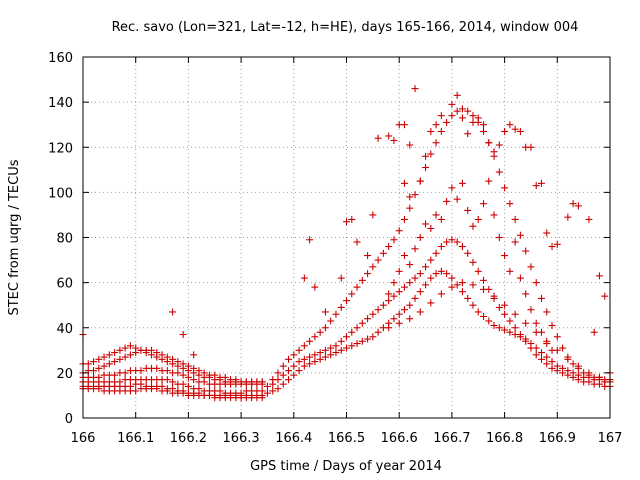 The height and width of the screenshot is (480, 640). I want to click on x-tick-label: 166.6, so click(399, 438).